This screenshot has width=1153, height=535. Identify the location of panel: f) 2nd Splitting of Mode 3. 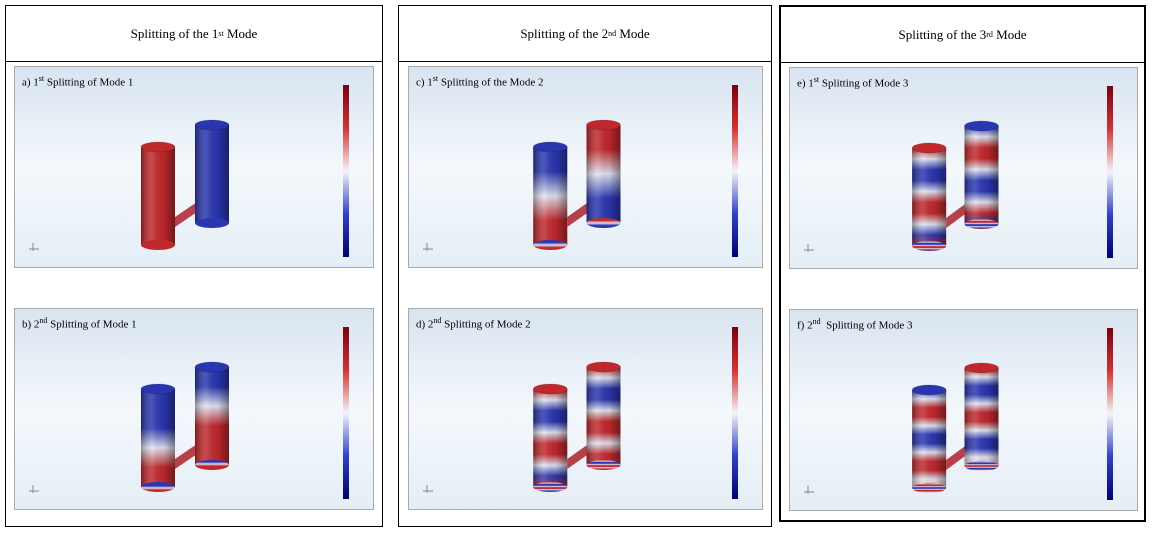
(963, 410).